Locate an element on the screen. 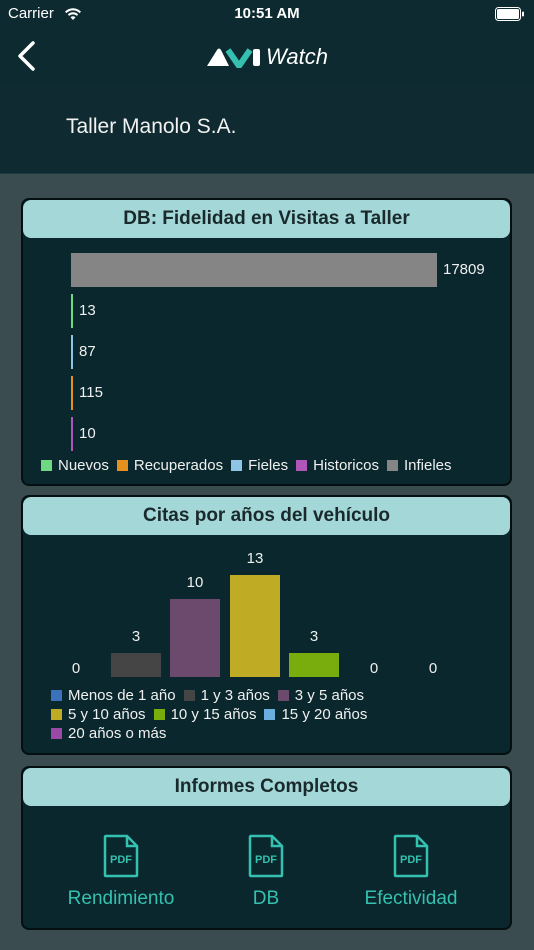  bar-infieles is located at coordinates (254, 270).